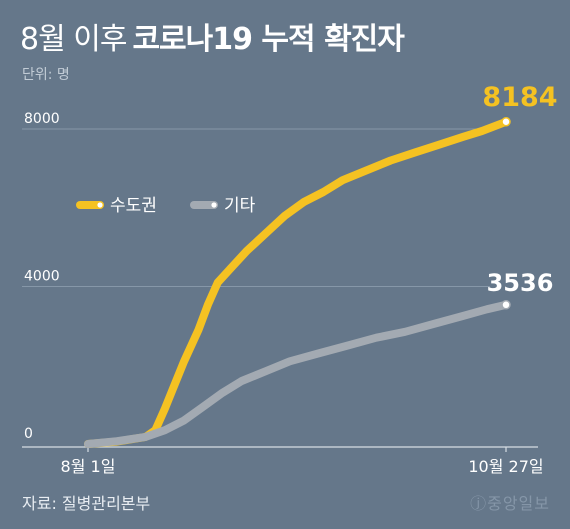 This screenshot has width=570, height=529. I want to click on chart-title-light: 8월 이후, so click(73, 39).